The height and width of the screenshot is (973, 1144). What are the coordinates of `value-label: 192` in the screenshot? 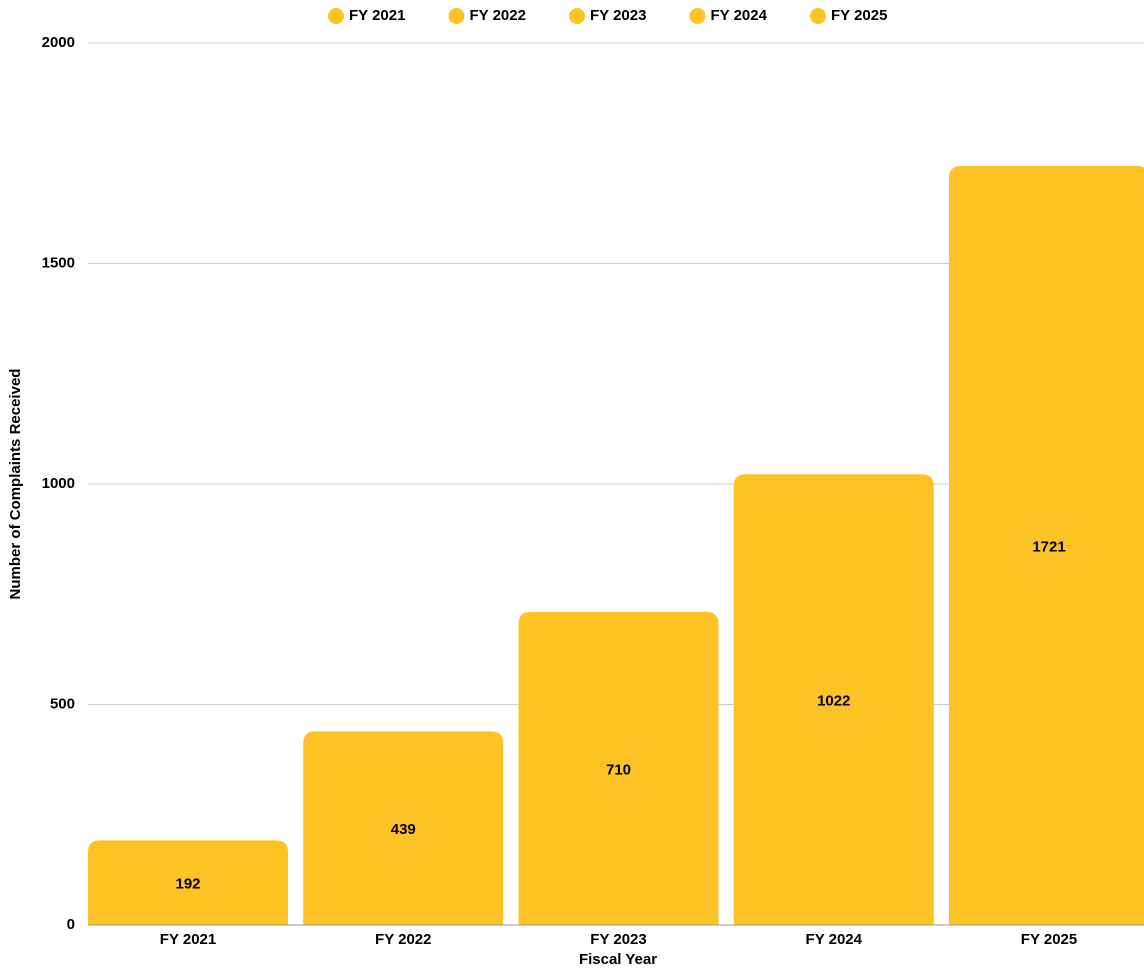 It's located at (187, 884).